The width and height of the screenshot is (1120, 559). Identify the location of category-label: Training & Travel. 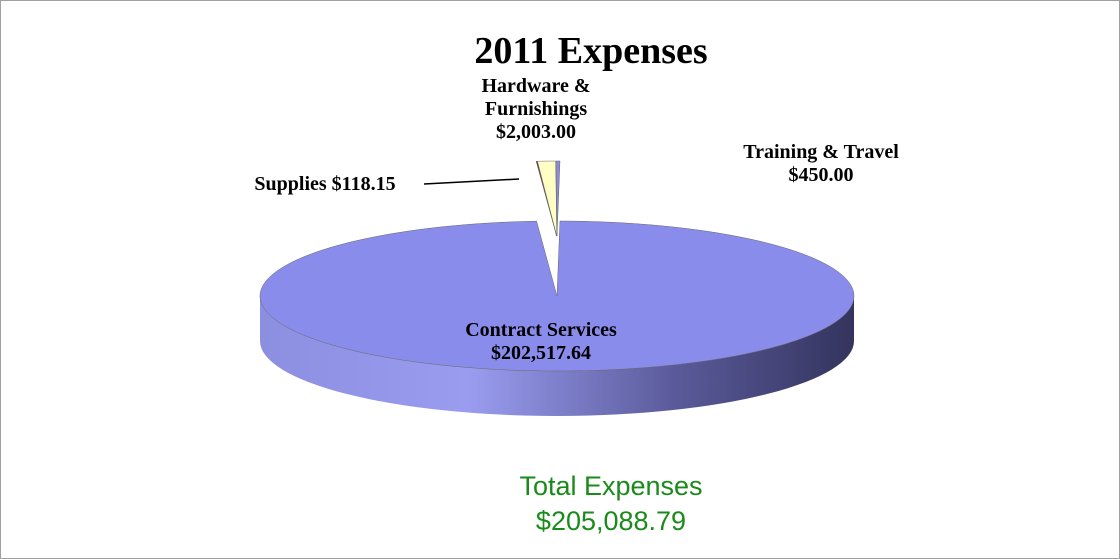
(821, 152).